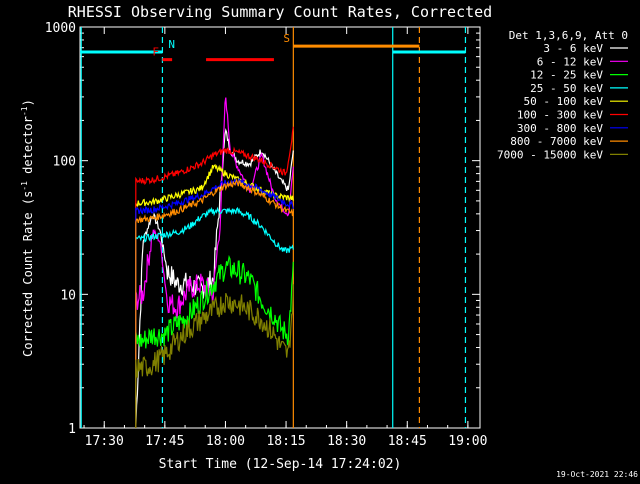 This screenshot has width=640, height=484. I want to click on x-tick-label: 18:30, so click(346, 441).